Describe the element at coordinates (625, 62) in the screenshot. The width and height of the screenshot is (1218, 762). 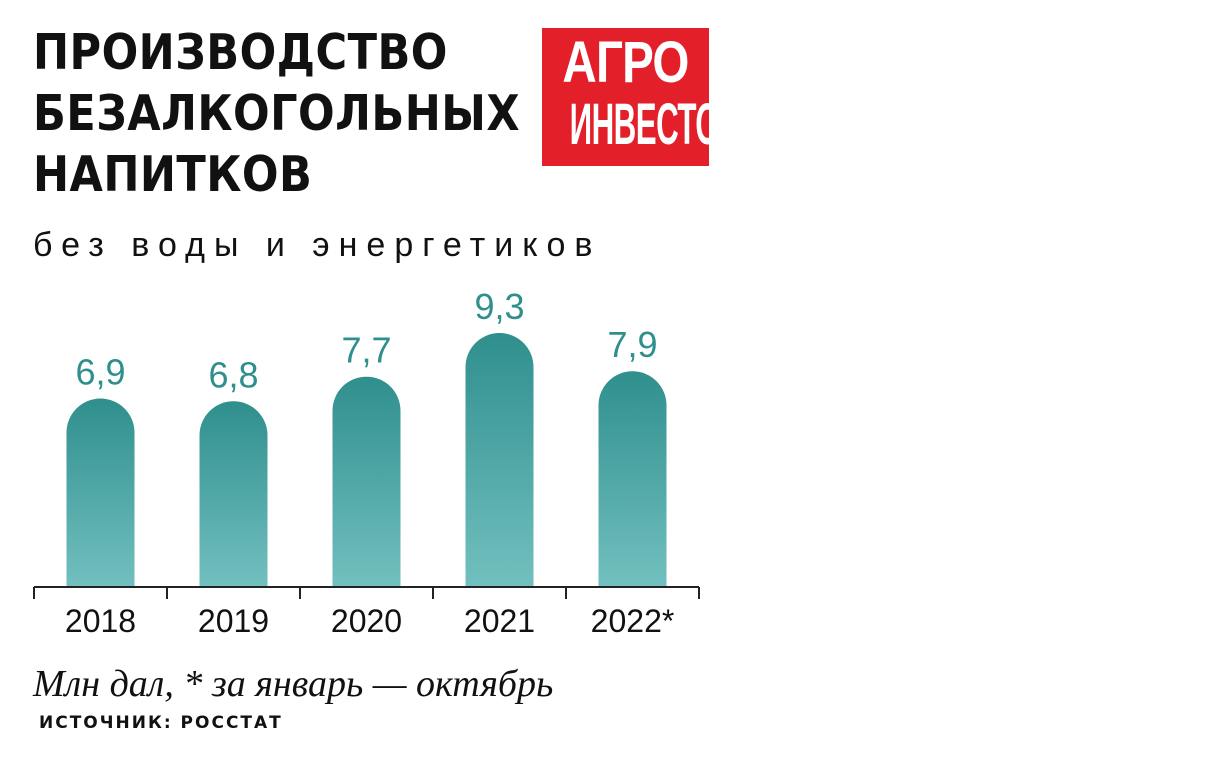
I see `logo-line-1: АГРО` at that location.